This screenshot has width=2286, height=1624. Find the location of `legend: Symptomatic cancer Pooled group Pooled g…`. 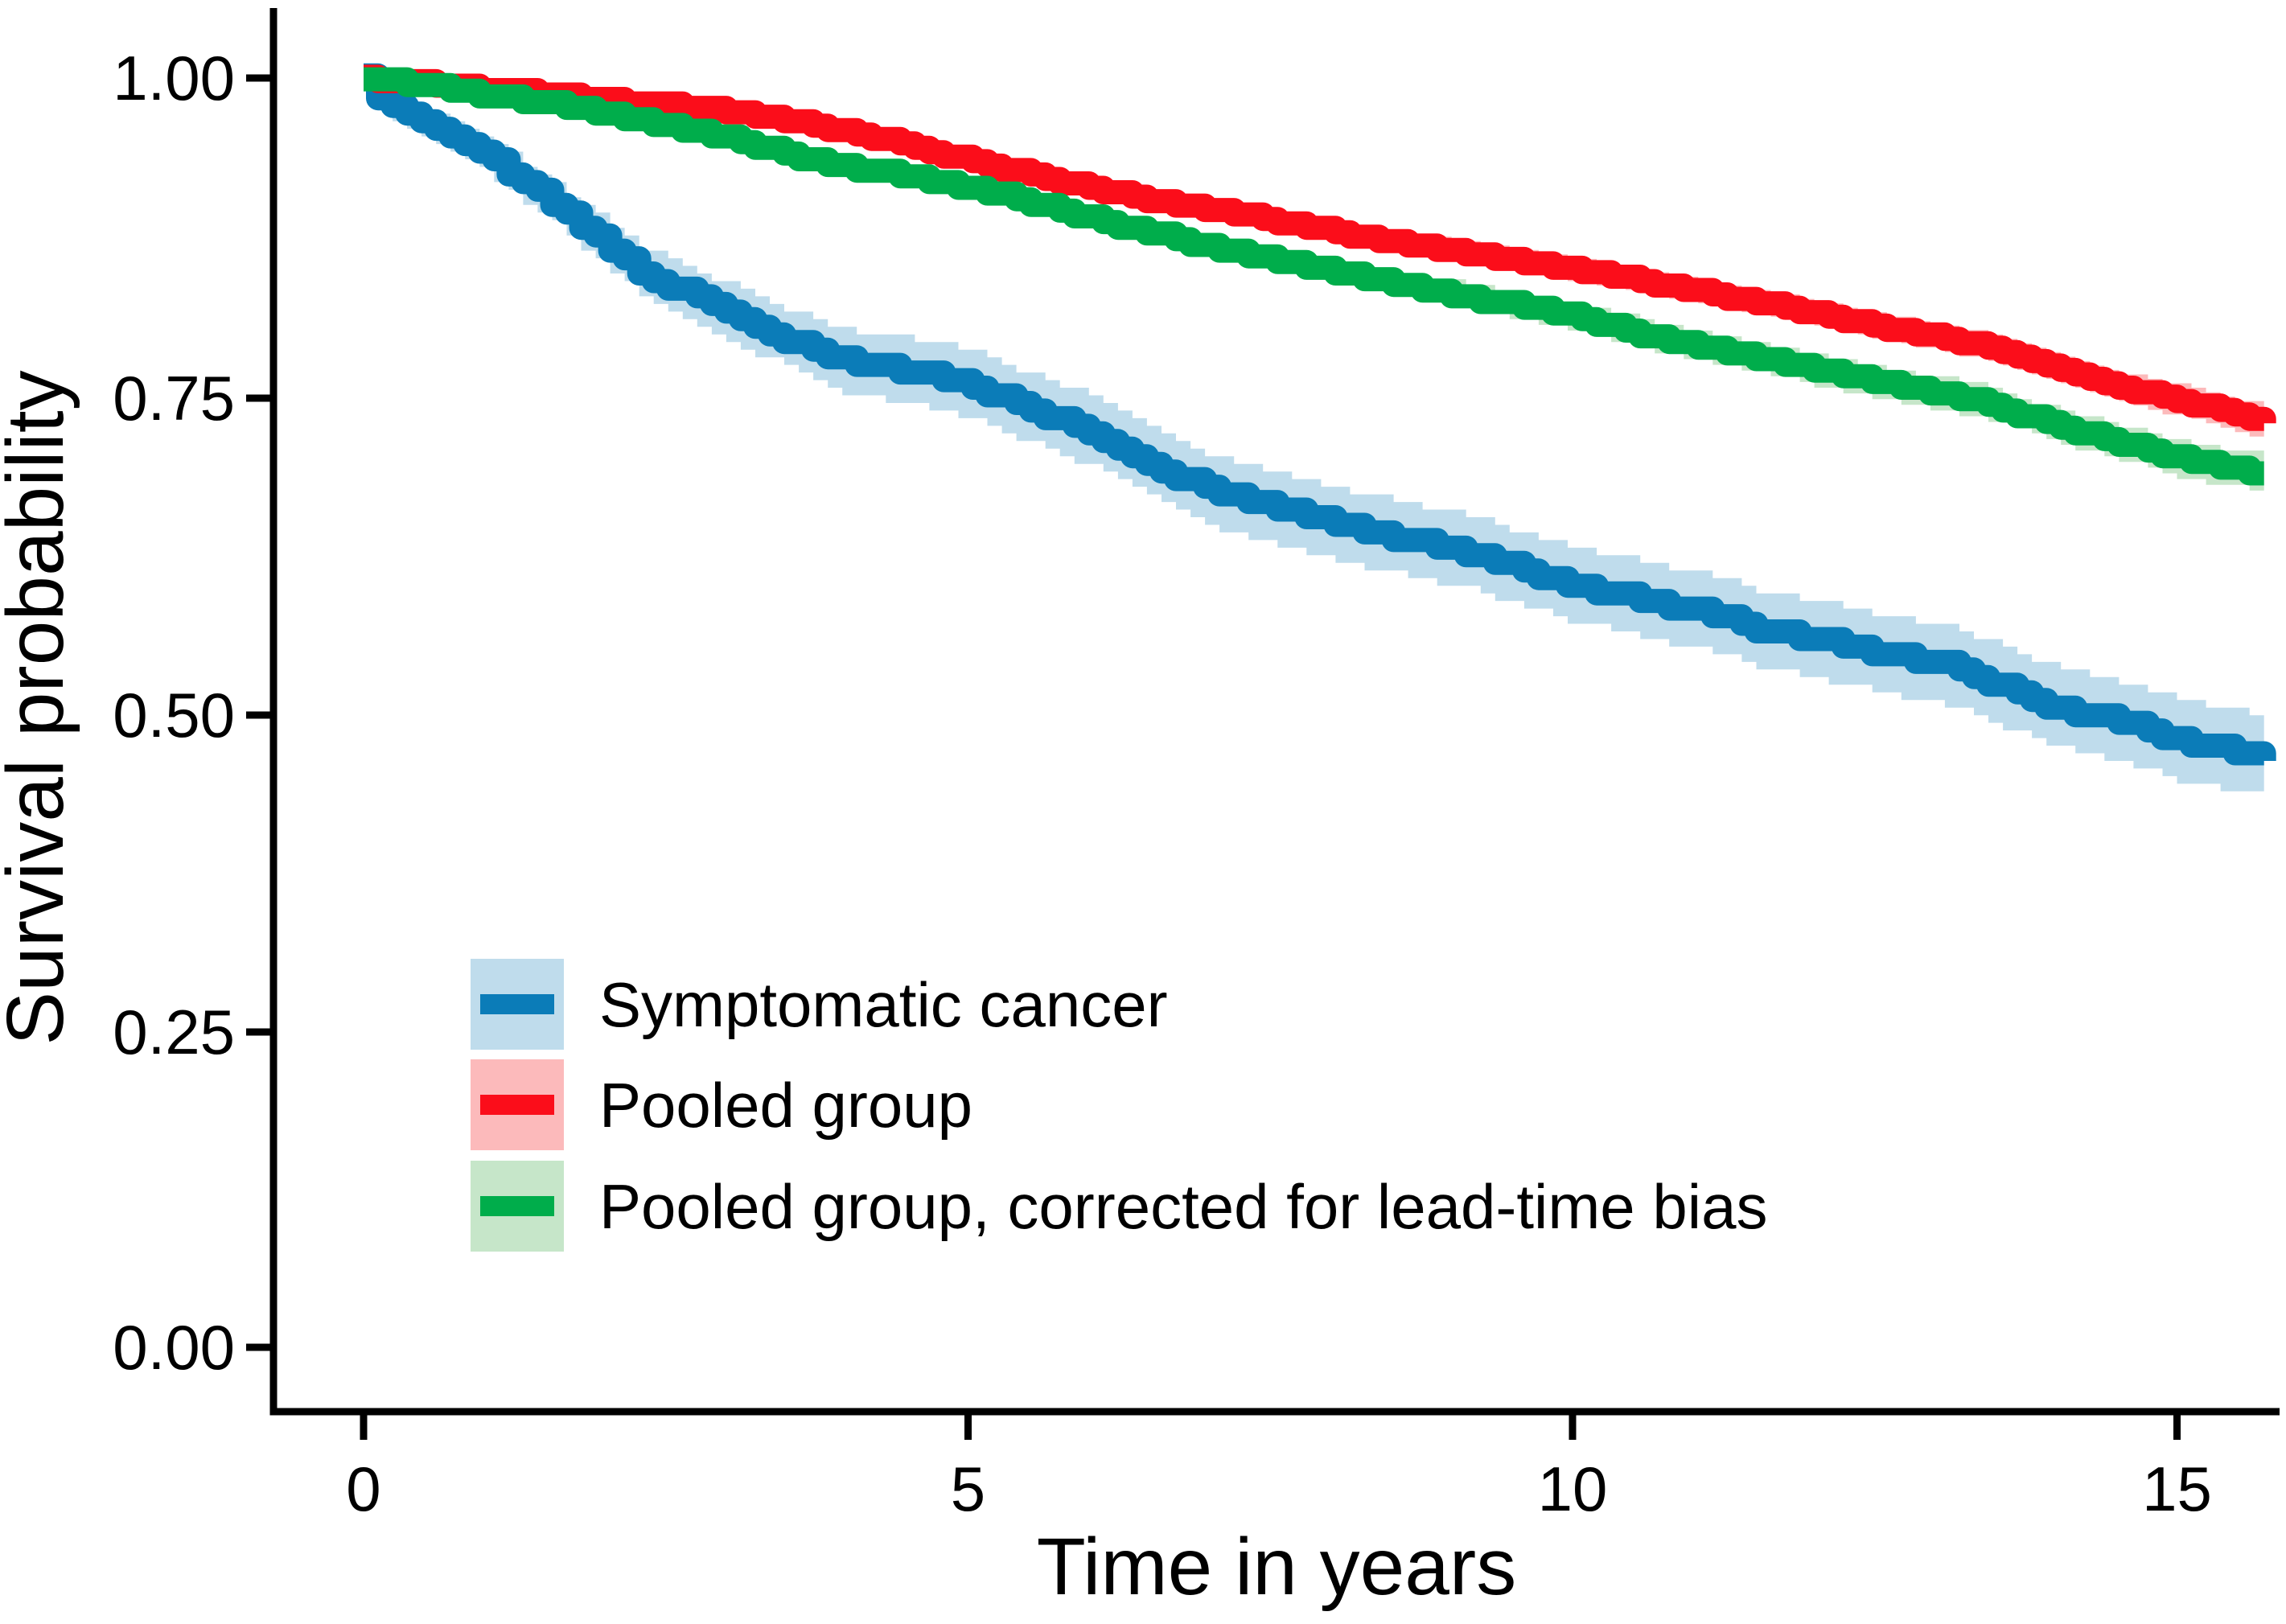

legend: Symptomatic cancer Pooled group Pooled g… is located at coordinates (1119, 1105).